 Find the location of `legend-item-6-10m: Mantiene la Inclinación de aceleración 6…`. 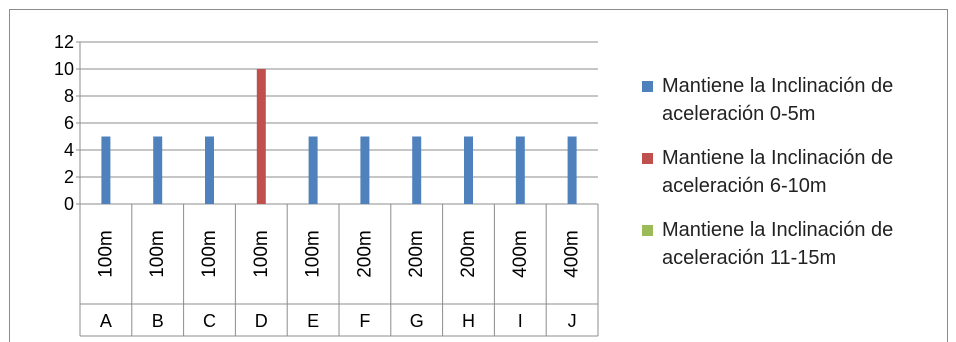

legend-item-6-10m: Mantiene la Inclinación de aceleración 6… is located at coordinates (793, 170).